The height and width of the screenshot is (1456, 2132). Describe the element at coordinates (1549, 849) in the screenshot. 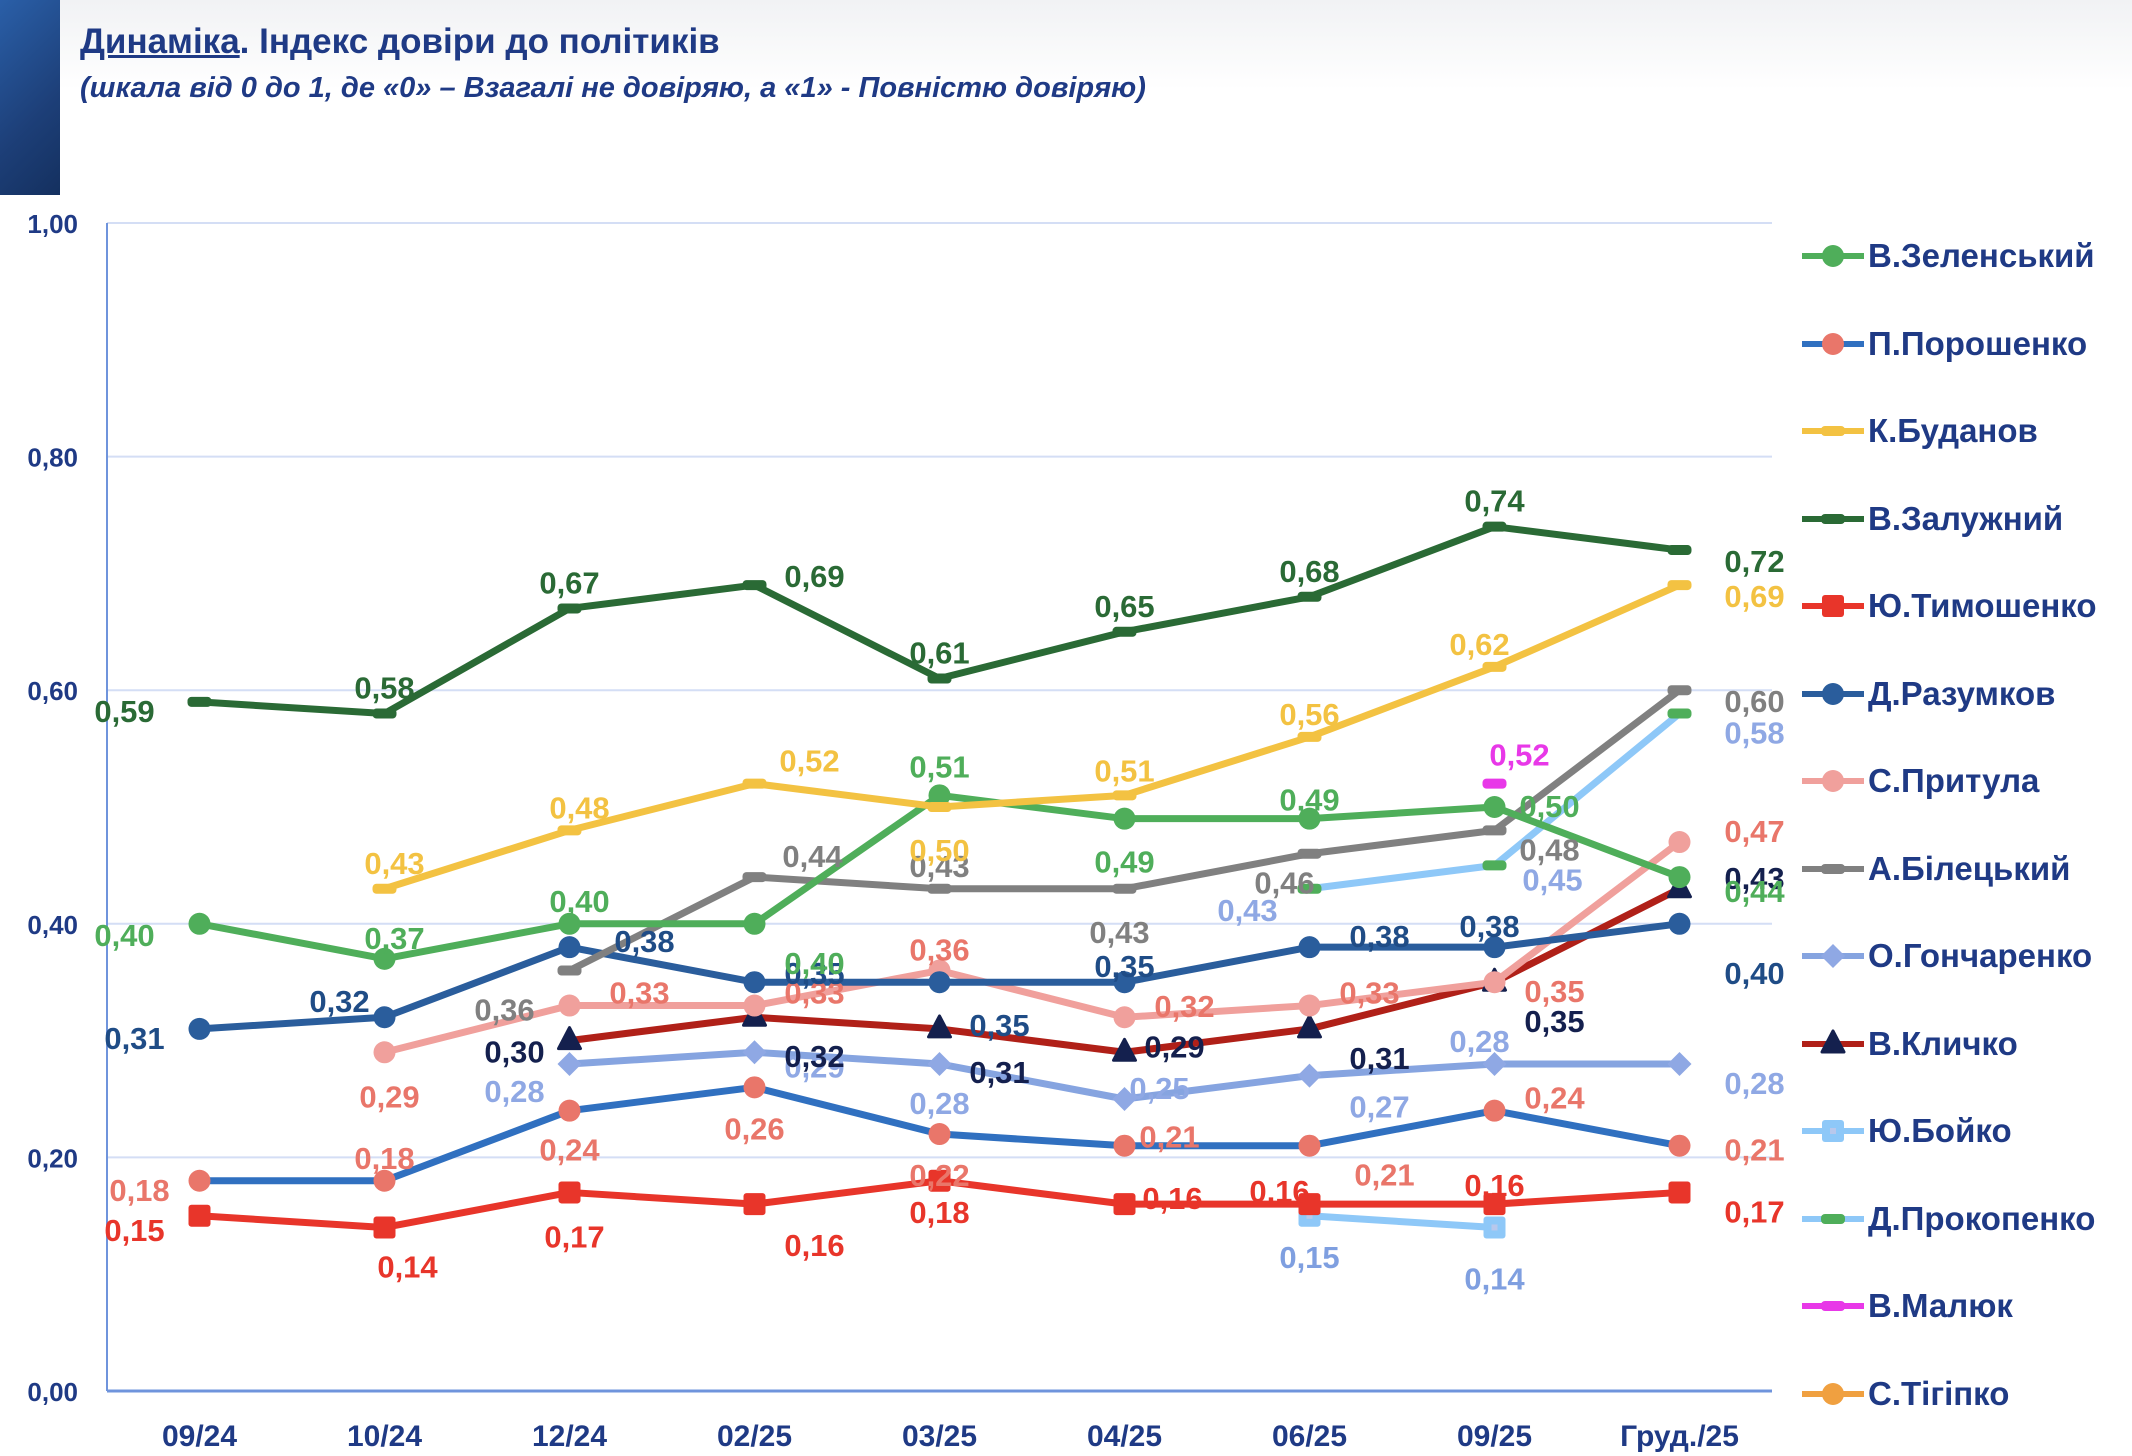

I see `series-7-data-label: 0,48` at that location.